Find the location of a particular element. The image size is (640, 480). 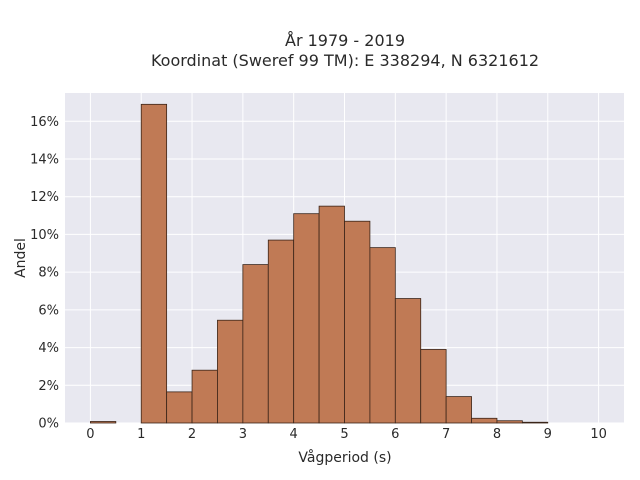

y-axis-label: Andel is located at coordinates (21, 258).